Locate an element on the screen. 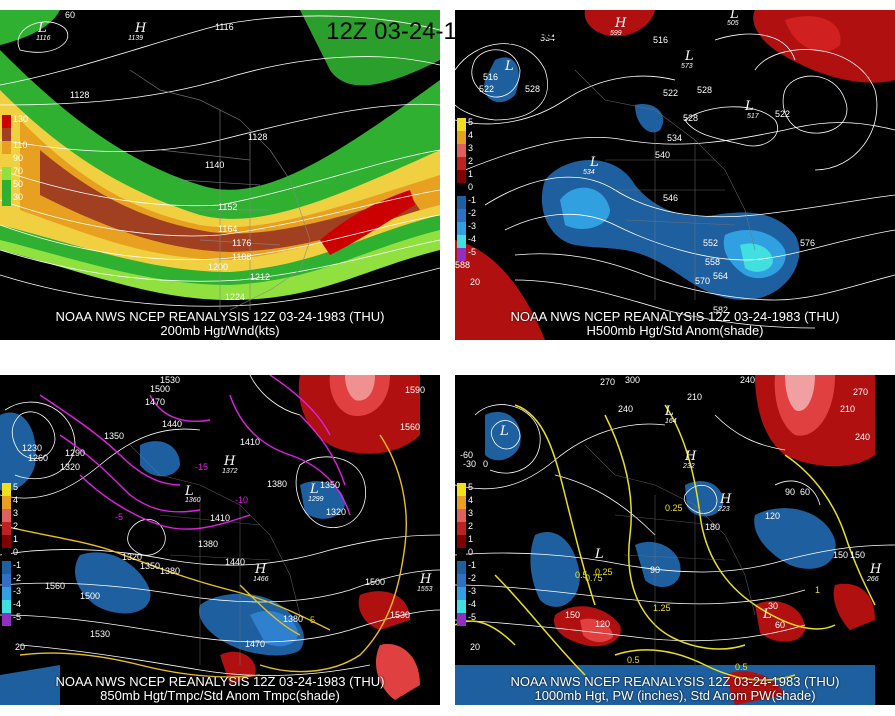  contour-label: 1230 is located at coordinates (32, 448).